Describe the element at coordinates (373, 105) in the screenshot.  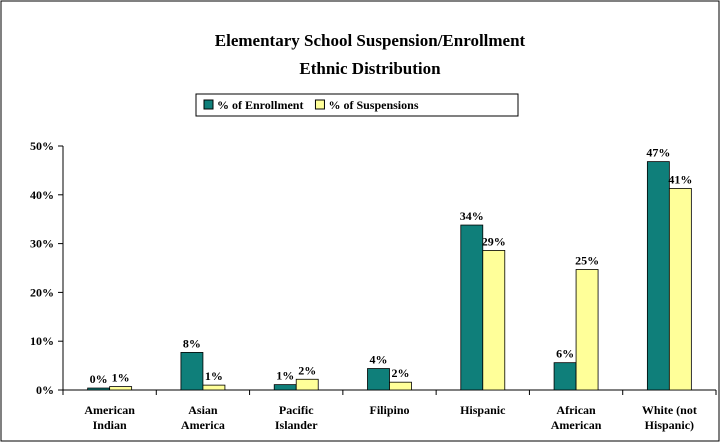
I see `legend-label: % of Suspensions` at that location.